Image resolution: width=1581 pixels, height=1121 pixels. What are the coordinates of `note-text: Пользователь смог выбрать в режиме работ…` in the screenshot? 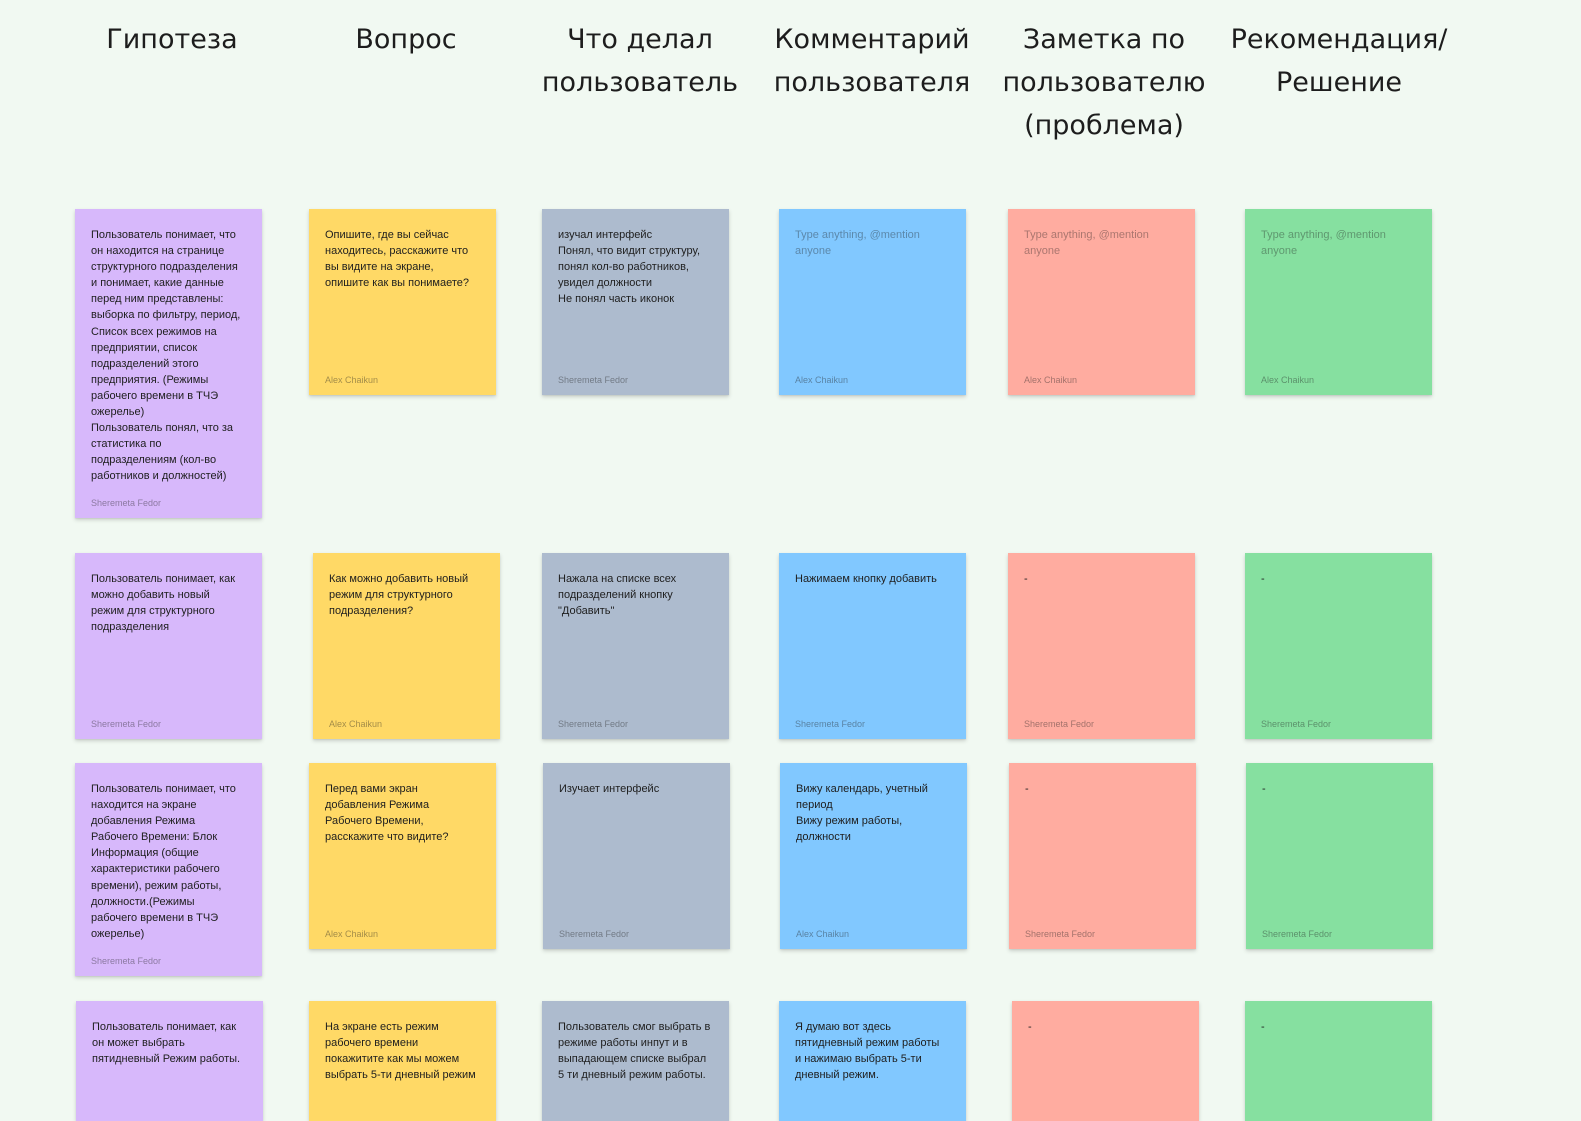 It's located at (634, 1051).